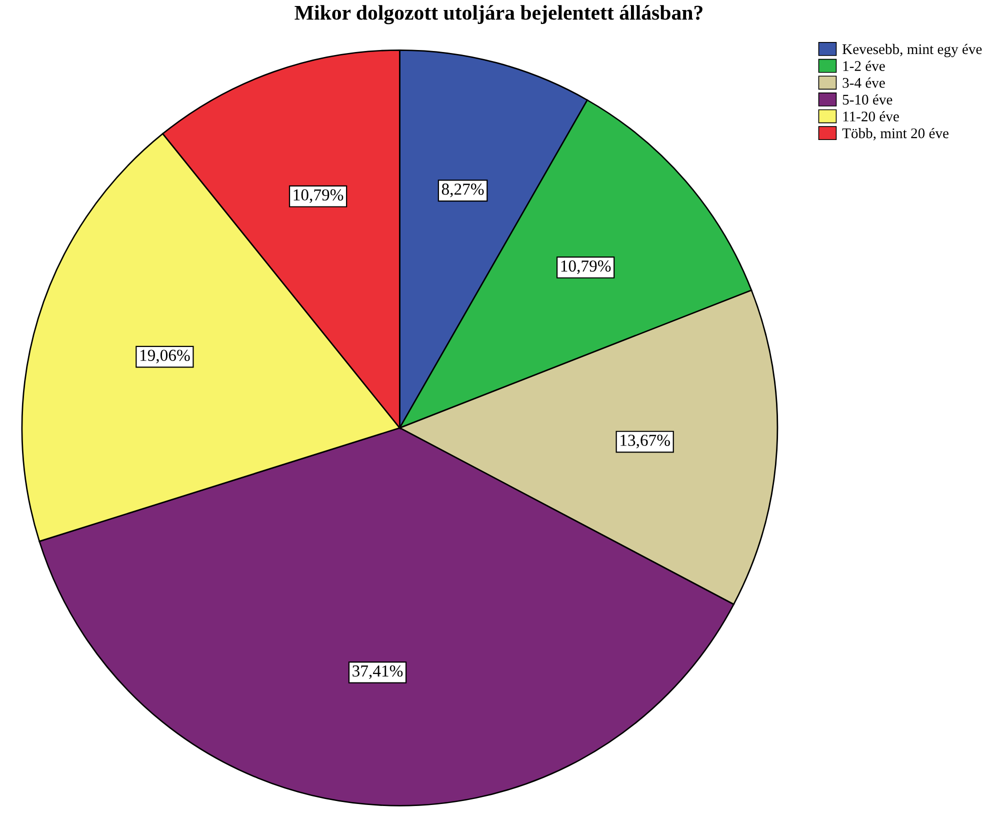 This screenshot has height=814, width=998. What do you see at coordinates (871, 116) in the screenshot?
I see `legend-label: 11-20 éve` at bounding box center [871, 116].